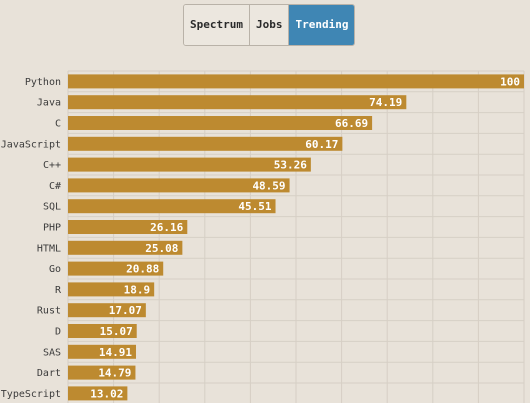  I want to click on category-label: C++, so click(52, 165).